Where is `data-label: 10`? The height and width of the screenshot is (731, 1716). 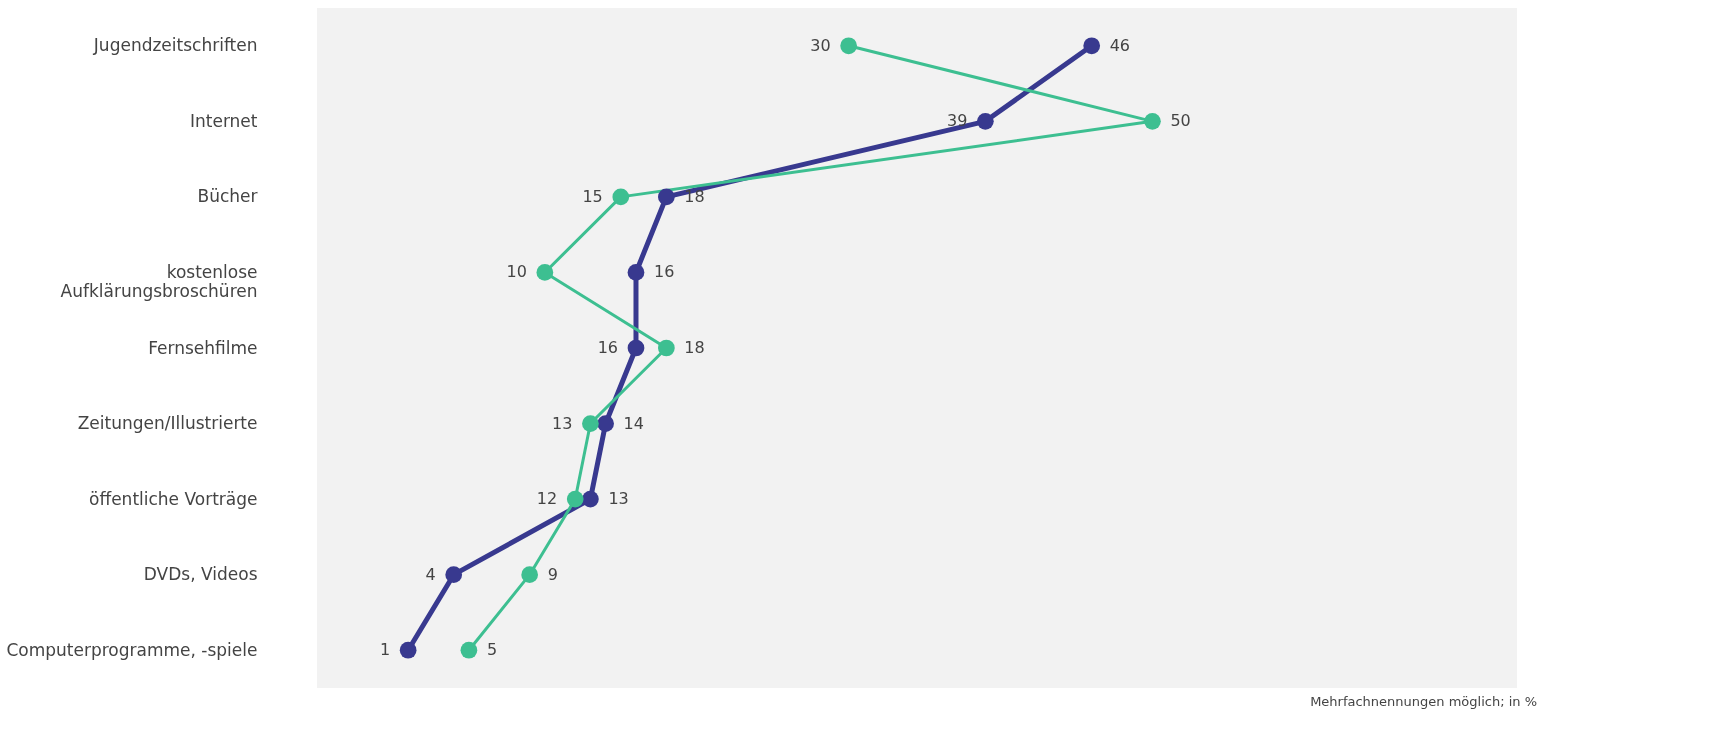
data-label: 10 is located at coordinates (516, 272).